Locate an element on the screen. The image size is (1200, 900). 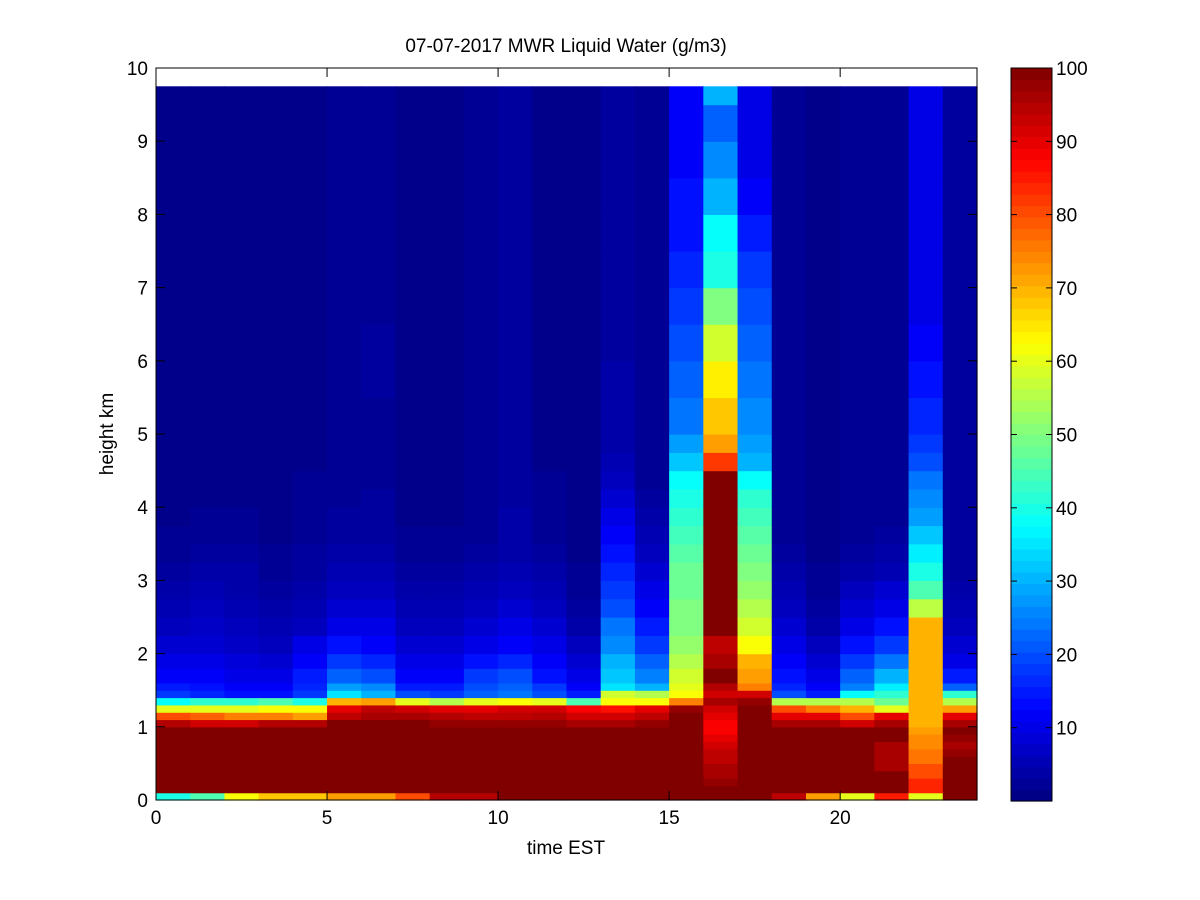
y-tick-label: 2 is located at coordinates (142, 655).